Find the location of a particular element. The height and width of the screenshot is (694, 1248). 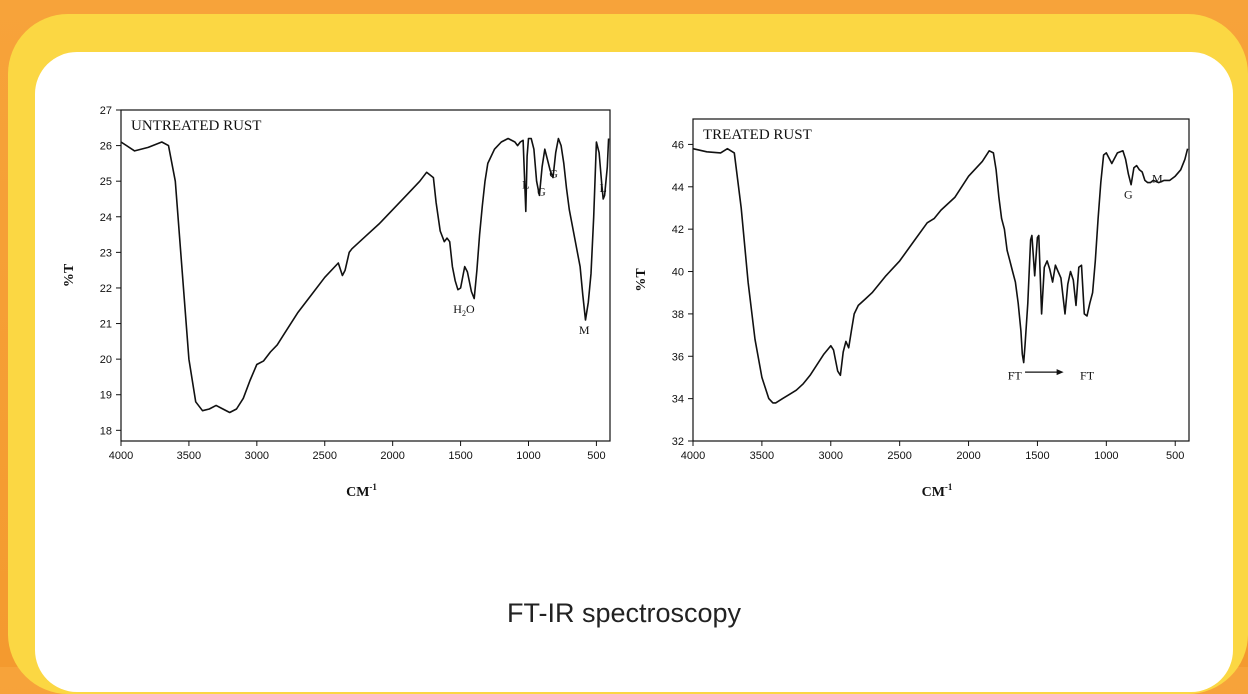

y-tick-label: 27 is located at coordinates (106, 111).